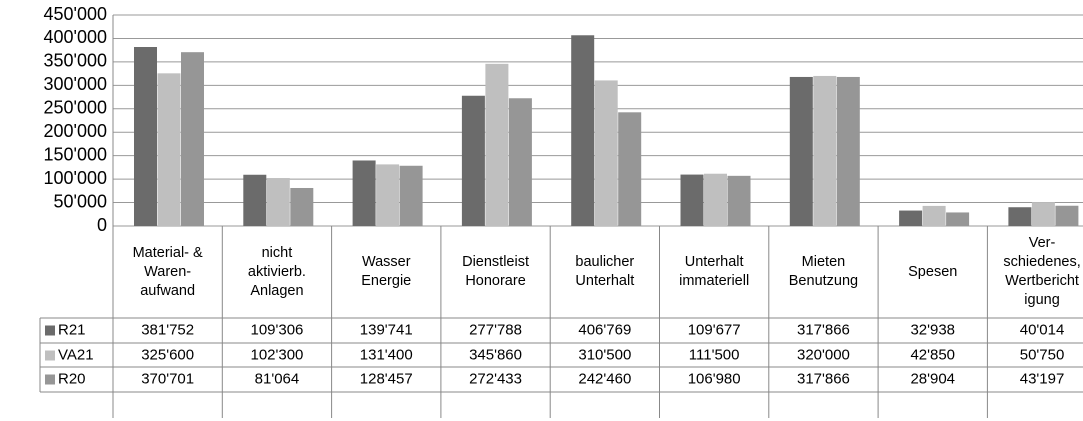 The image size is (1083, 421). Describe the element at coordinates (75, 131) in the screenshot. I see `y-tick-label: 200'000` at that location.